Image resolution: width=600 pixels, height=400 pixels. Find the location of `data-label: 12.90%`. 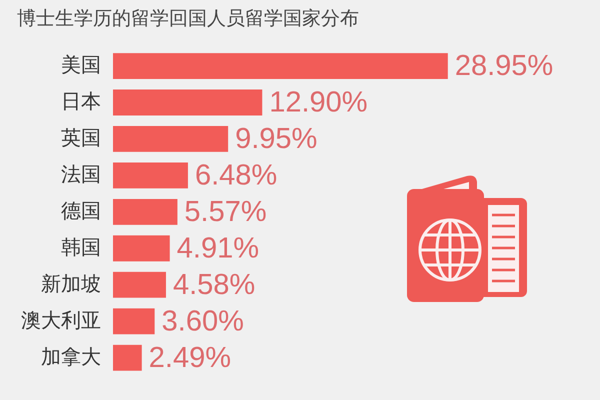

data-label: 12.90% is located at coordinates (318, 102).